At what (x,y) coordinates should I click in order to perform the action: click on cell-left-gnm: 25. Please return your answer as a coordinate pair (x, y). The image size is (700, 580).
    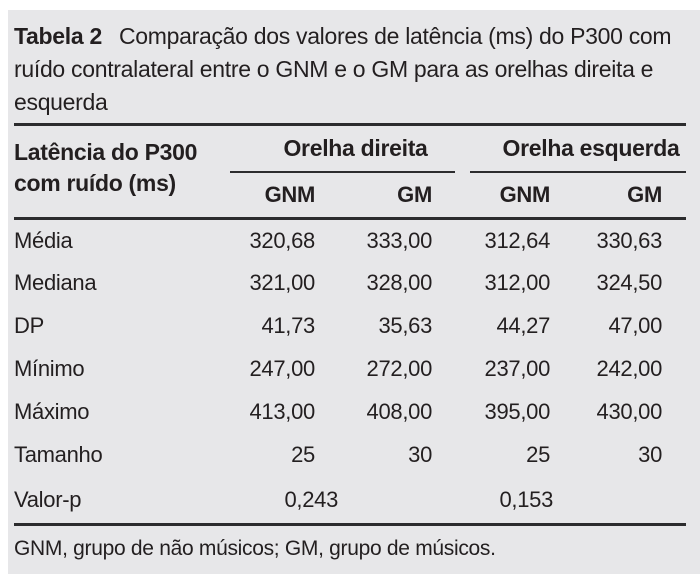
    Looking at the image, I should click on (538, 454).